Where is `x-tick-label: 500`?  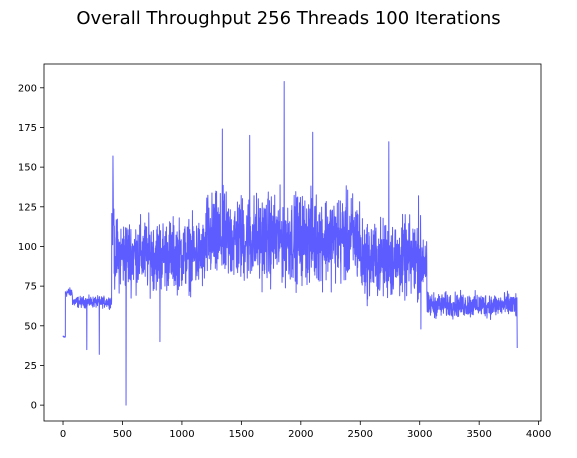 x-tick-label: 500 is located at coordinates (122, 434).